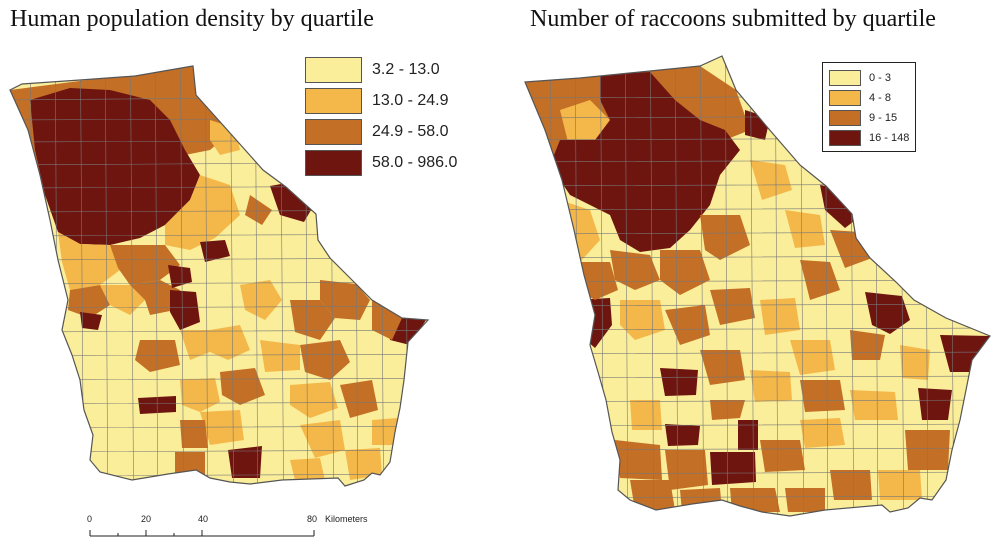  What do you see at coordinates (410, 131) in the screenshot?
I see `legend-label: 24.9 - 58.0` at bounding box center [410, 131].